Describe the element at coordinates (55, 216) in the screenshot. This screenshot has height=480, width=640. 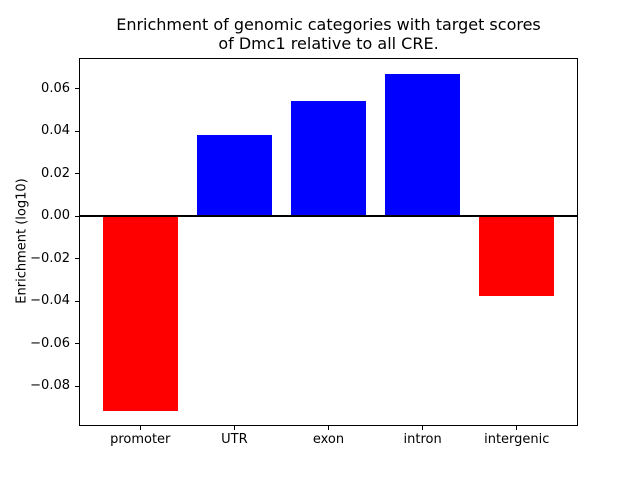
I see `y-tick-label: 0.00` at that location.